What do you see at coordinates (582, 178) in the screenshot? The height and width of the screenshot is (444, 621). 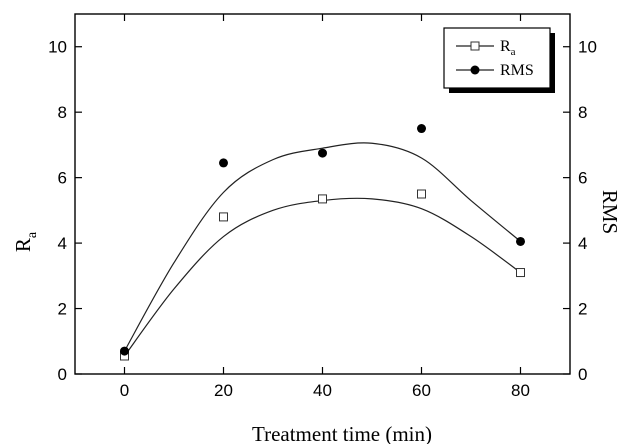 I see `y-tick-label-right: 6` at bounding box center [582, 178].